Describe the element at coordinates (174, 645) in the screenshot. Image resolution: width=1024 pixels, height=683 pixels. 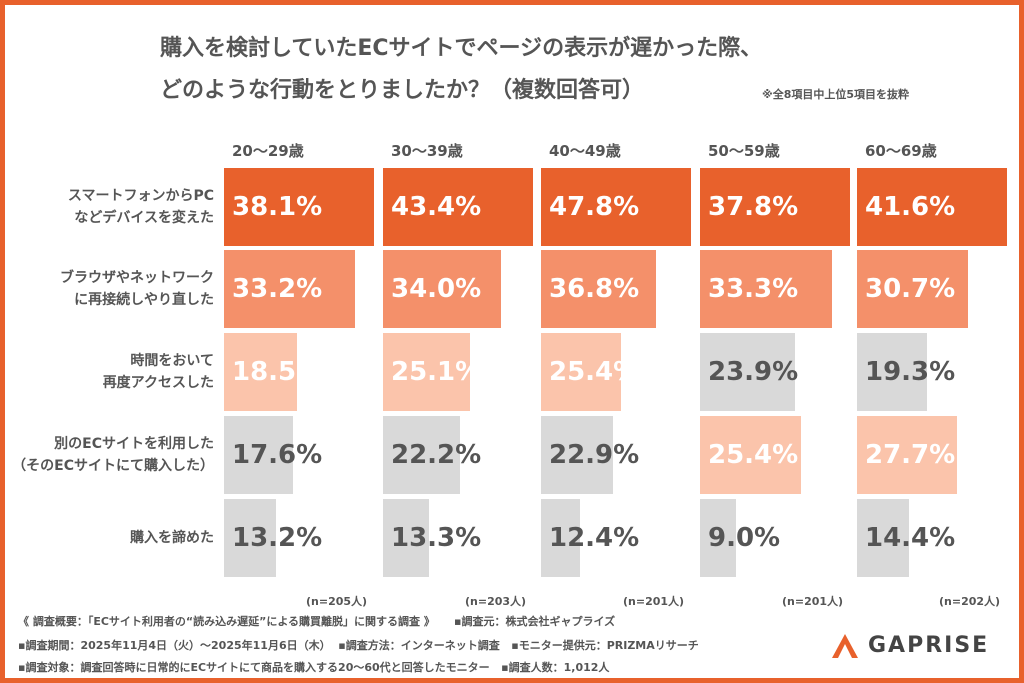
I see `survey-period: ▪調査期間：2025年11月4日（火）〜2025年11月6日（木）` at that location.